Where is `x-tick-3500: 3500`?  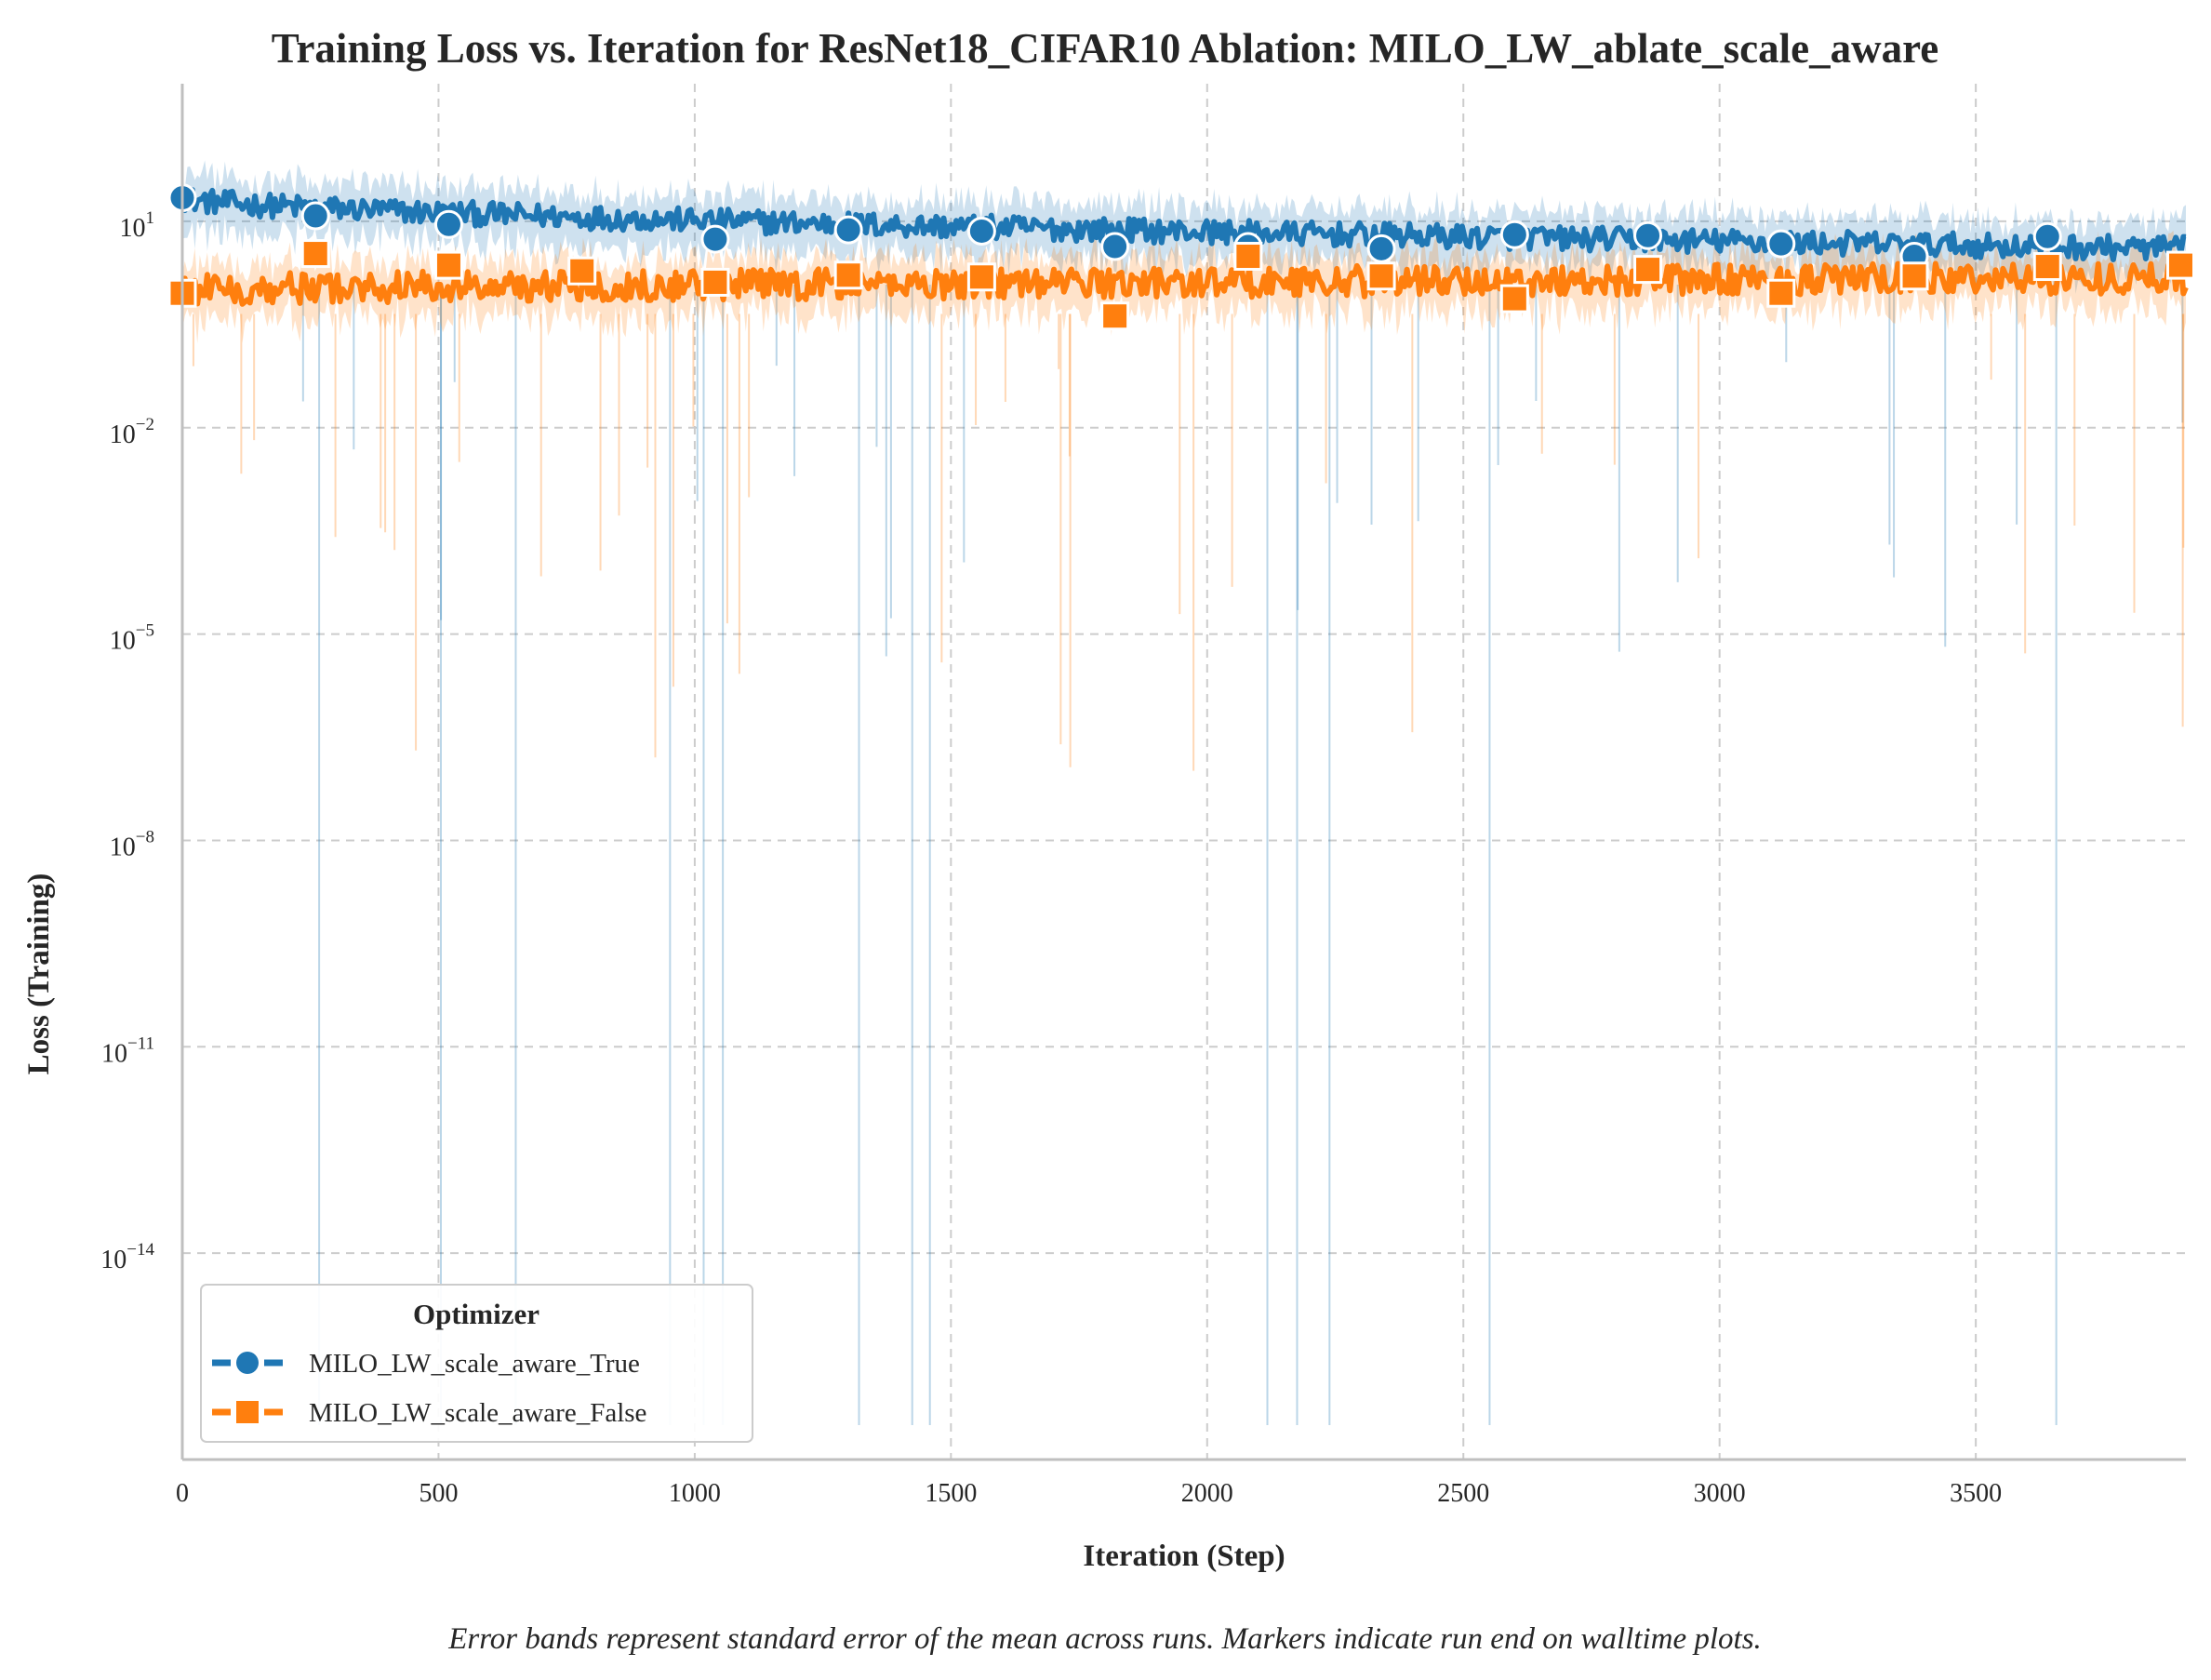 x-tick-3500: 3500 is located at coordinates (1976, 1493).